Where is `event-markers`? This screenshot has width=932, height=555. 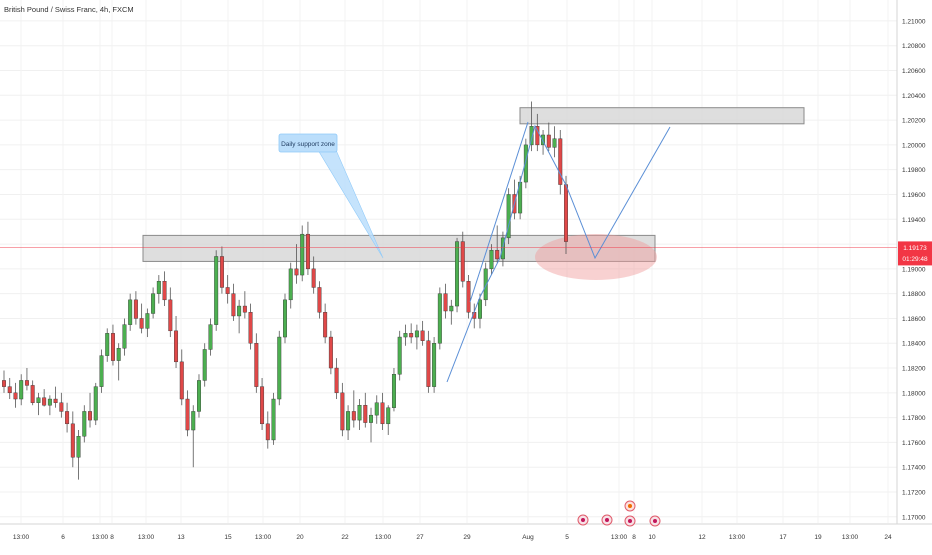 event-markers is located at coordinates (619, 513).